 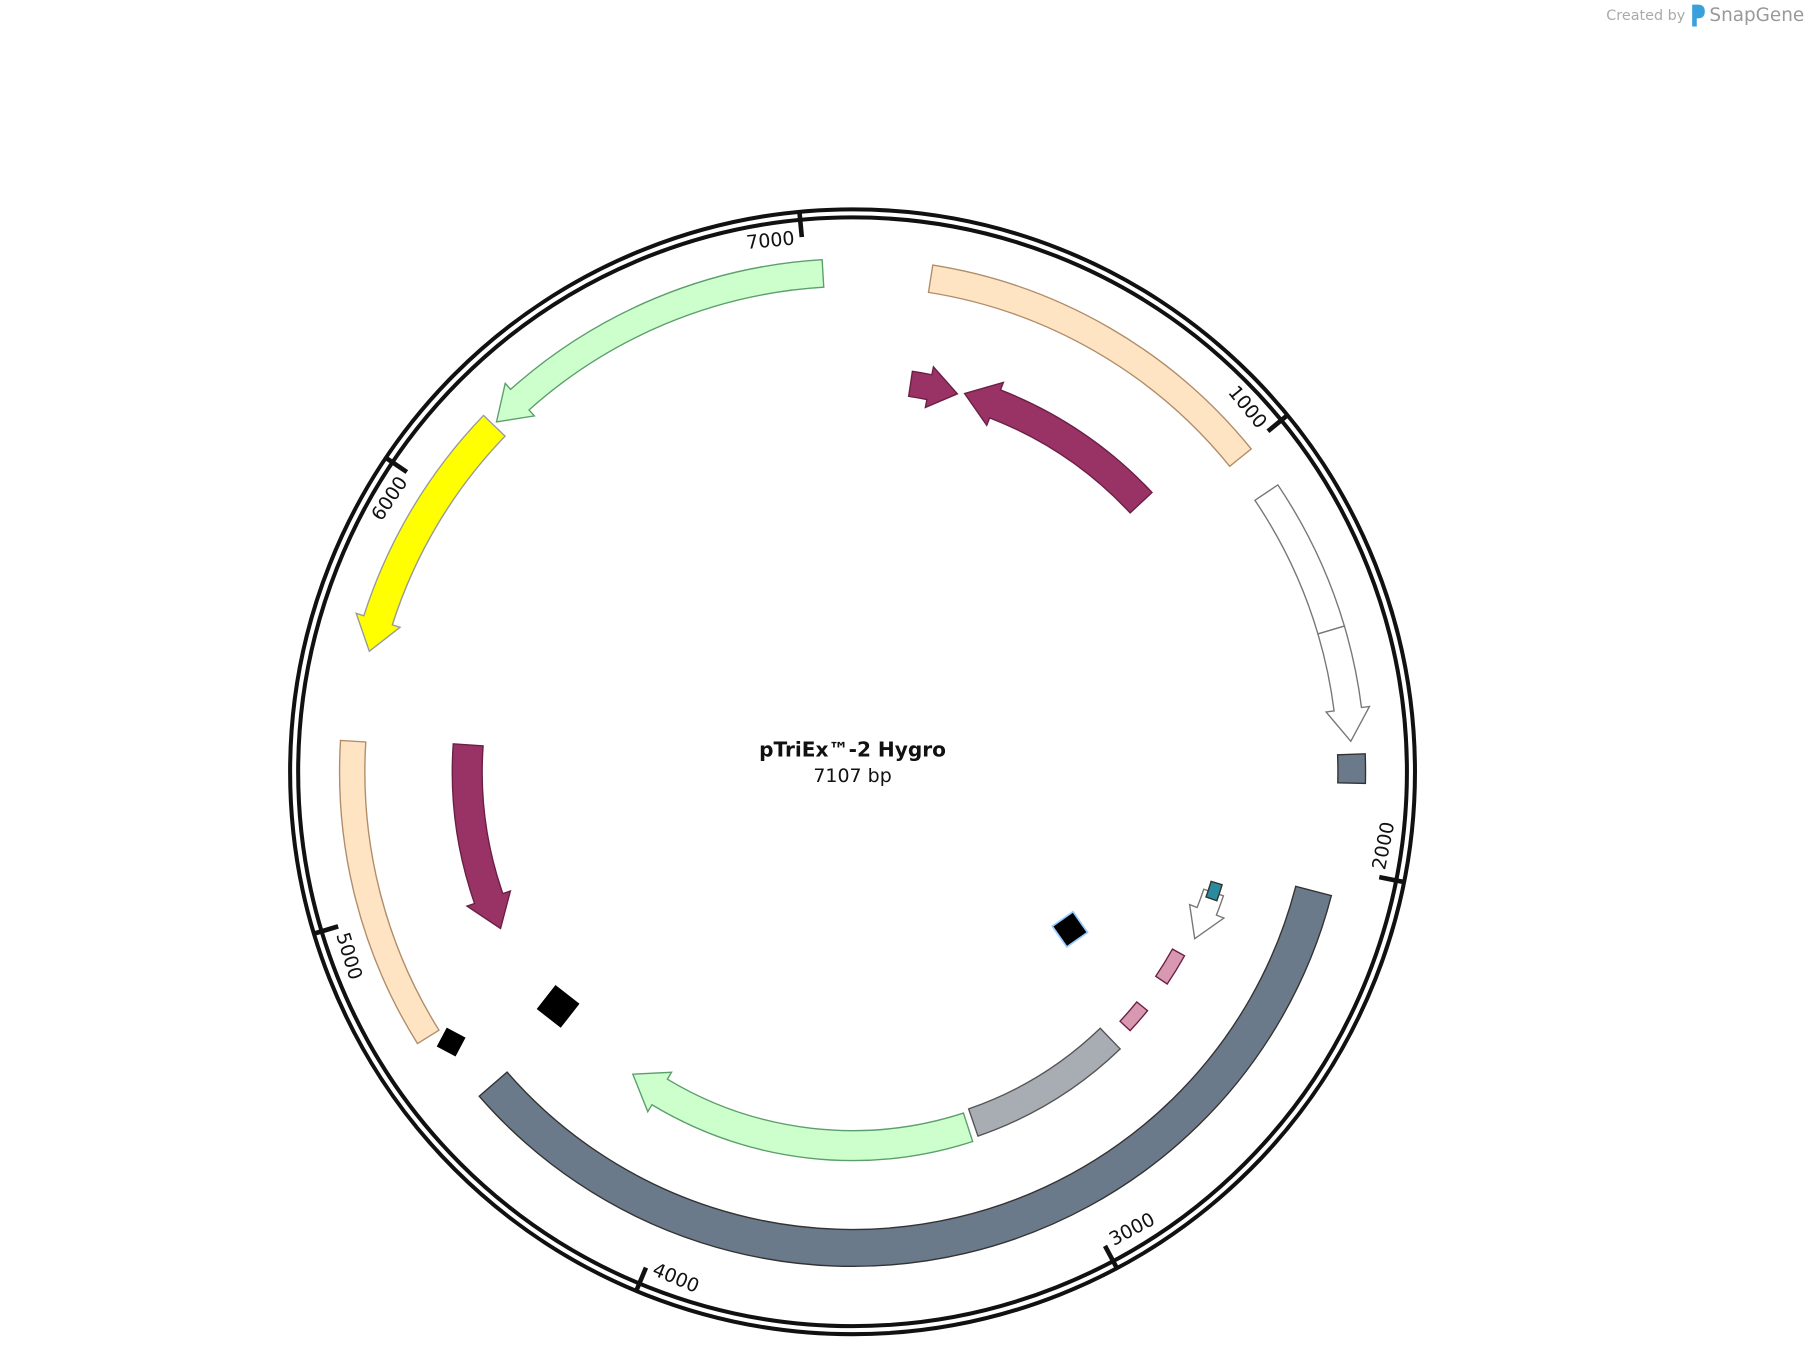 I want to click on credit: Created by SnapGene, so click(x=1705, y=15).